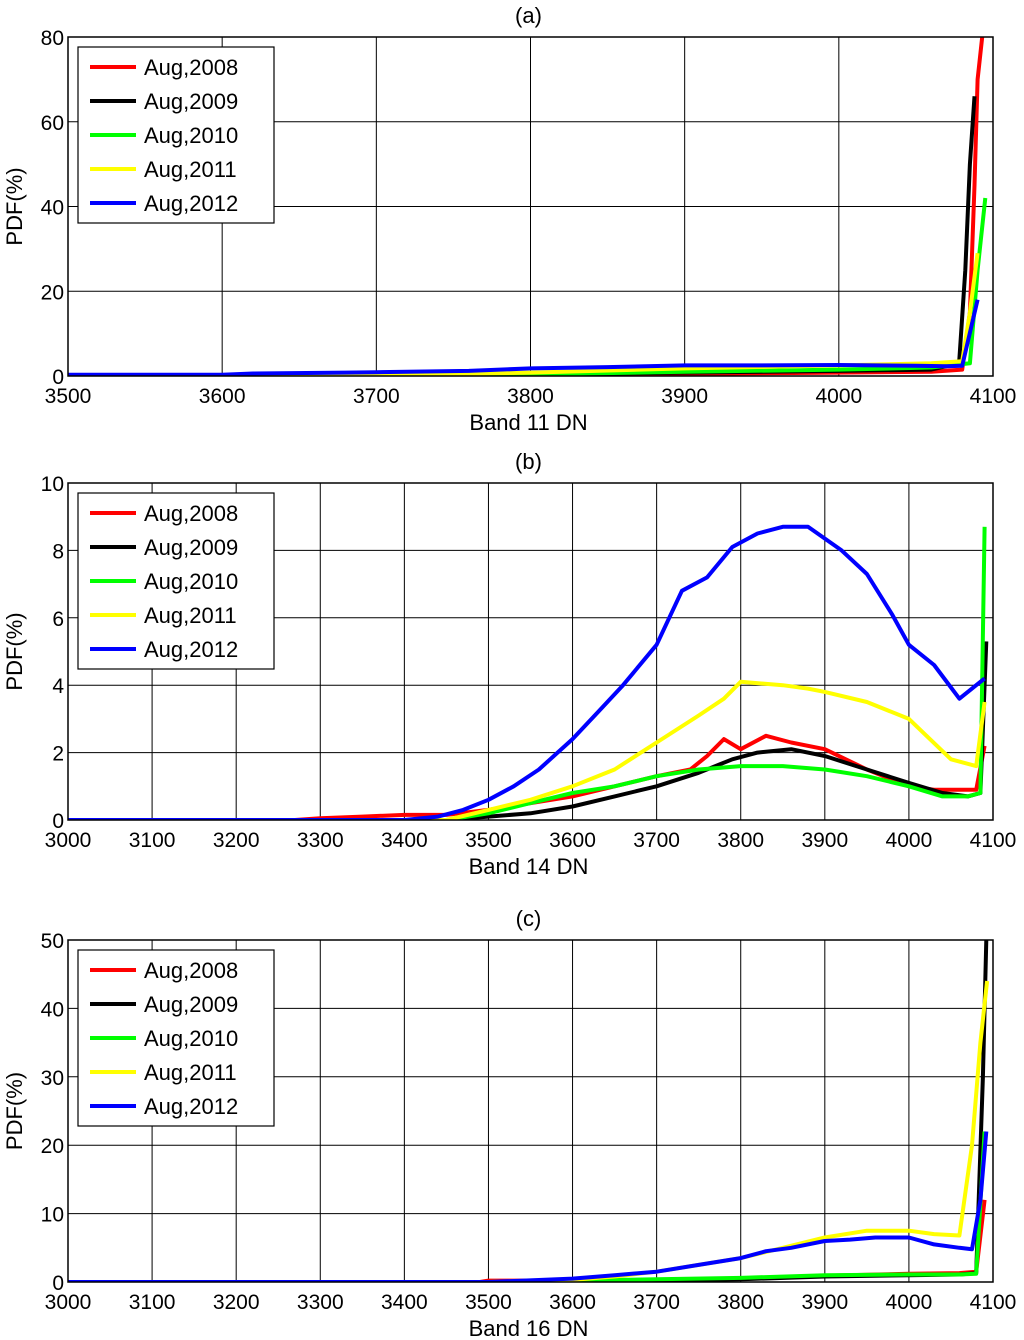 This screenshot has height=1340, width=1024. What do you see at coordinates (529, 918) in the screenshot?
I see `panel-label: (c)` at bounding box center [529, 918].